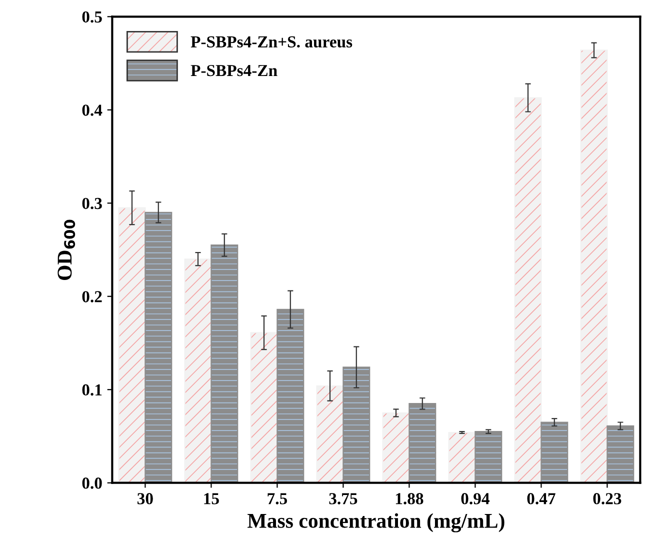 The height and width of the screenshot is (555, 660). What do you see at coordinates (67, 250) in the screenshot?
I see `y-axis-title: OD$_{600}$` at bounding box center [67, 250].